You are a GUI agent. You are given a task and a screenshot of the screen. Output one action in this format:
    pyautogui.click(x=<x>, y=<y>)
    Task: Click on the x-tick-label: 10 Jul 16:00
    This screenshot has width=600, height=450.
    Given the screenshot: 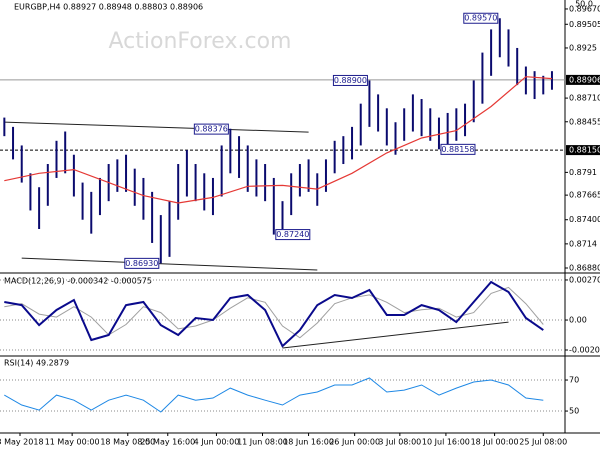 What is the action you would take?
    pyautogui.click(x=446, y=442)
    